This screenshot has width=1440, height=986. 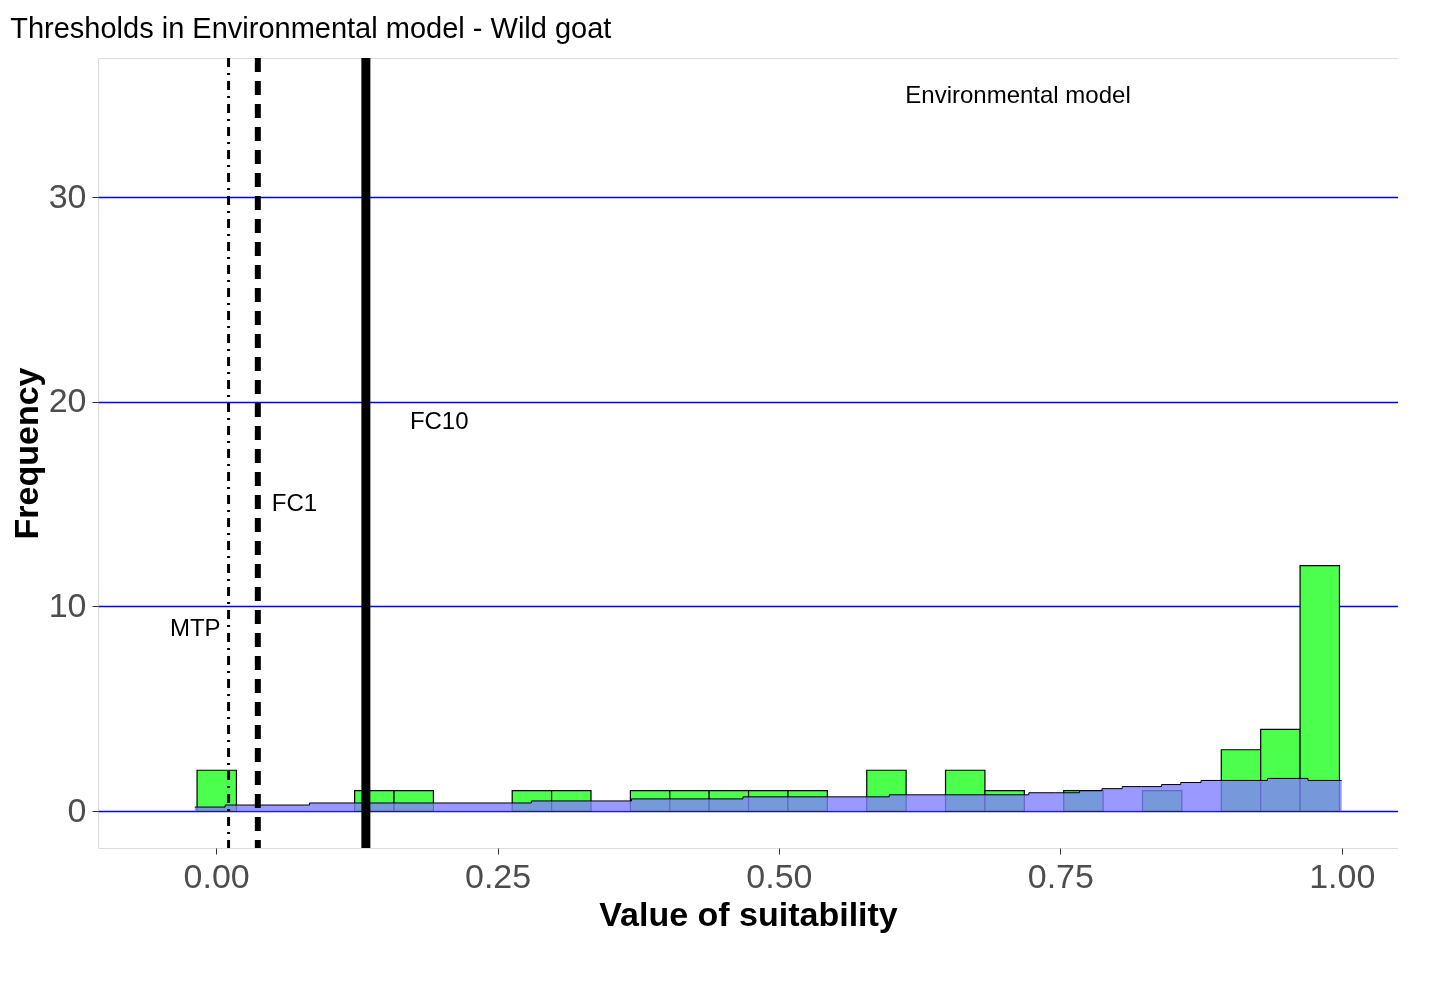 I want to click on x-tick-label: 0.50, so click(x=779, y=875).